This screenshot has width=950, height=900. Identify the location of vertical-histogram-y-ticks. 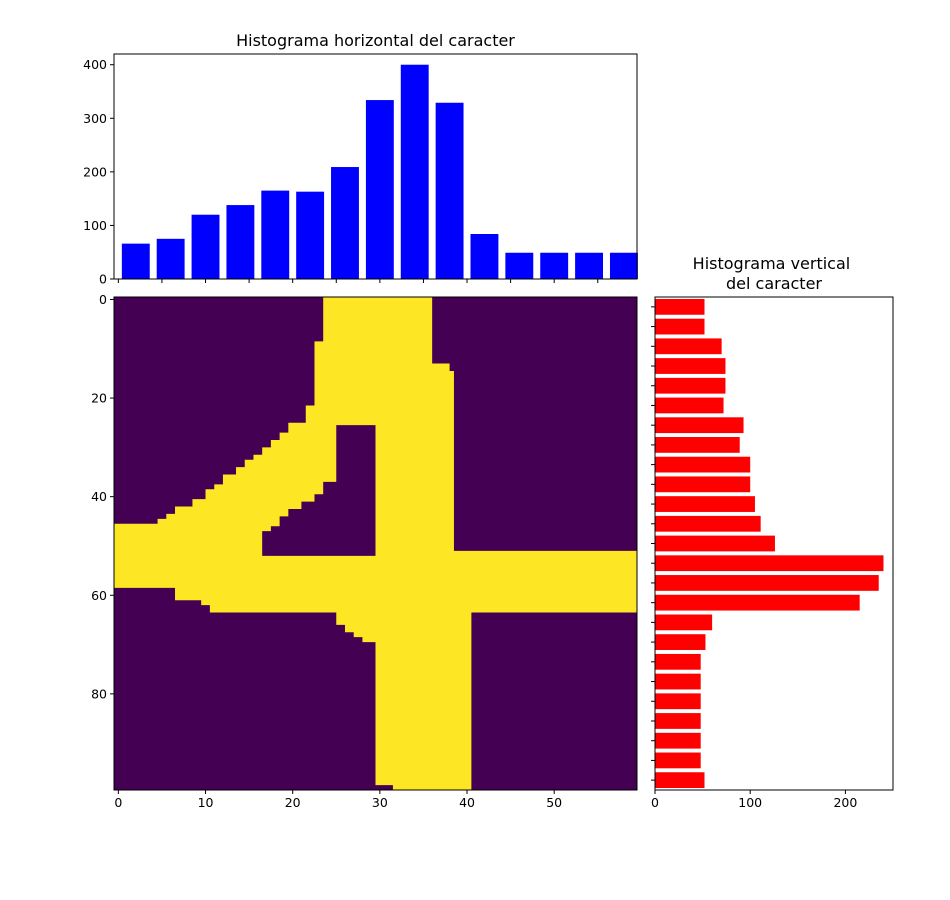
(653, 543).